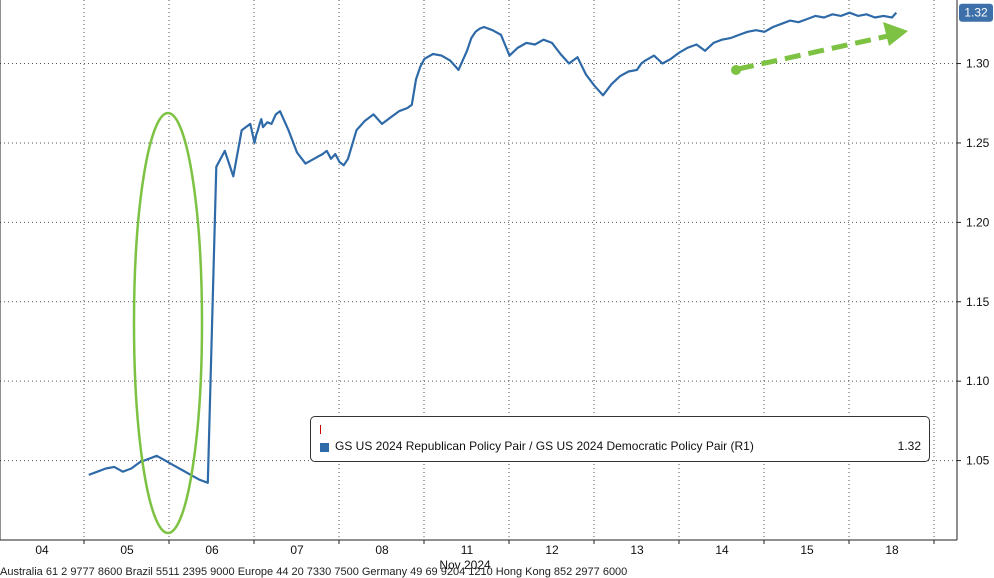 The width and height of the screenshot is (994, 578). What do you see at coordinates (978, 461) in the screenshot?
I see `y-tick-label: 1.05` at bounding box center [978, 461].